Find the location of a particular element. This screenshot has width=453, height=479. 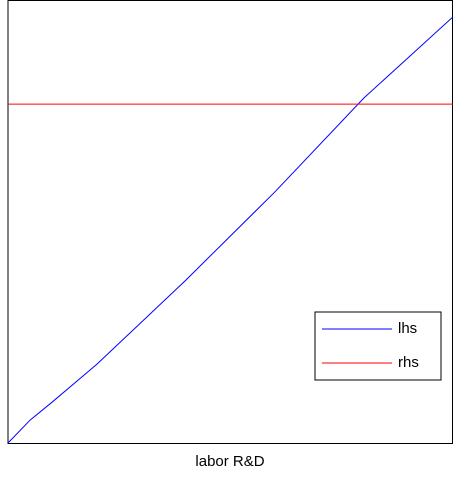

legend-label: rhs is located at coordinates (408, 362).